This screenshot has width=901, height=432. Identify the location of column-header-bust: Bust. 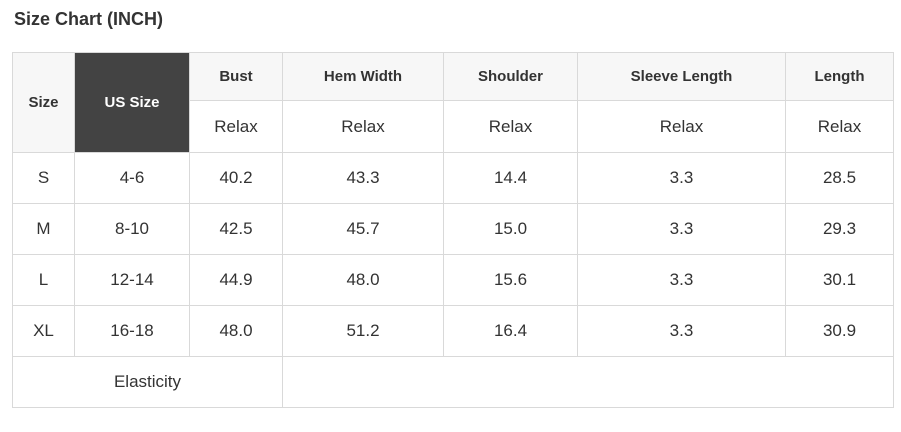
(236, 76).